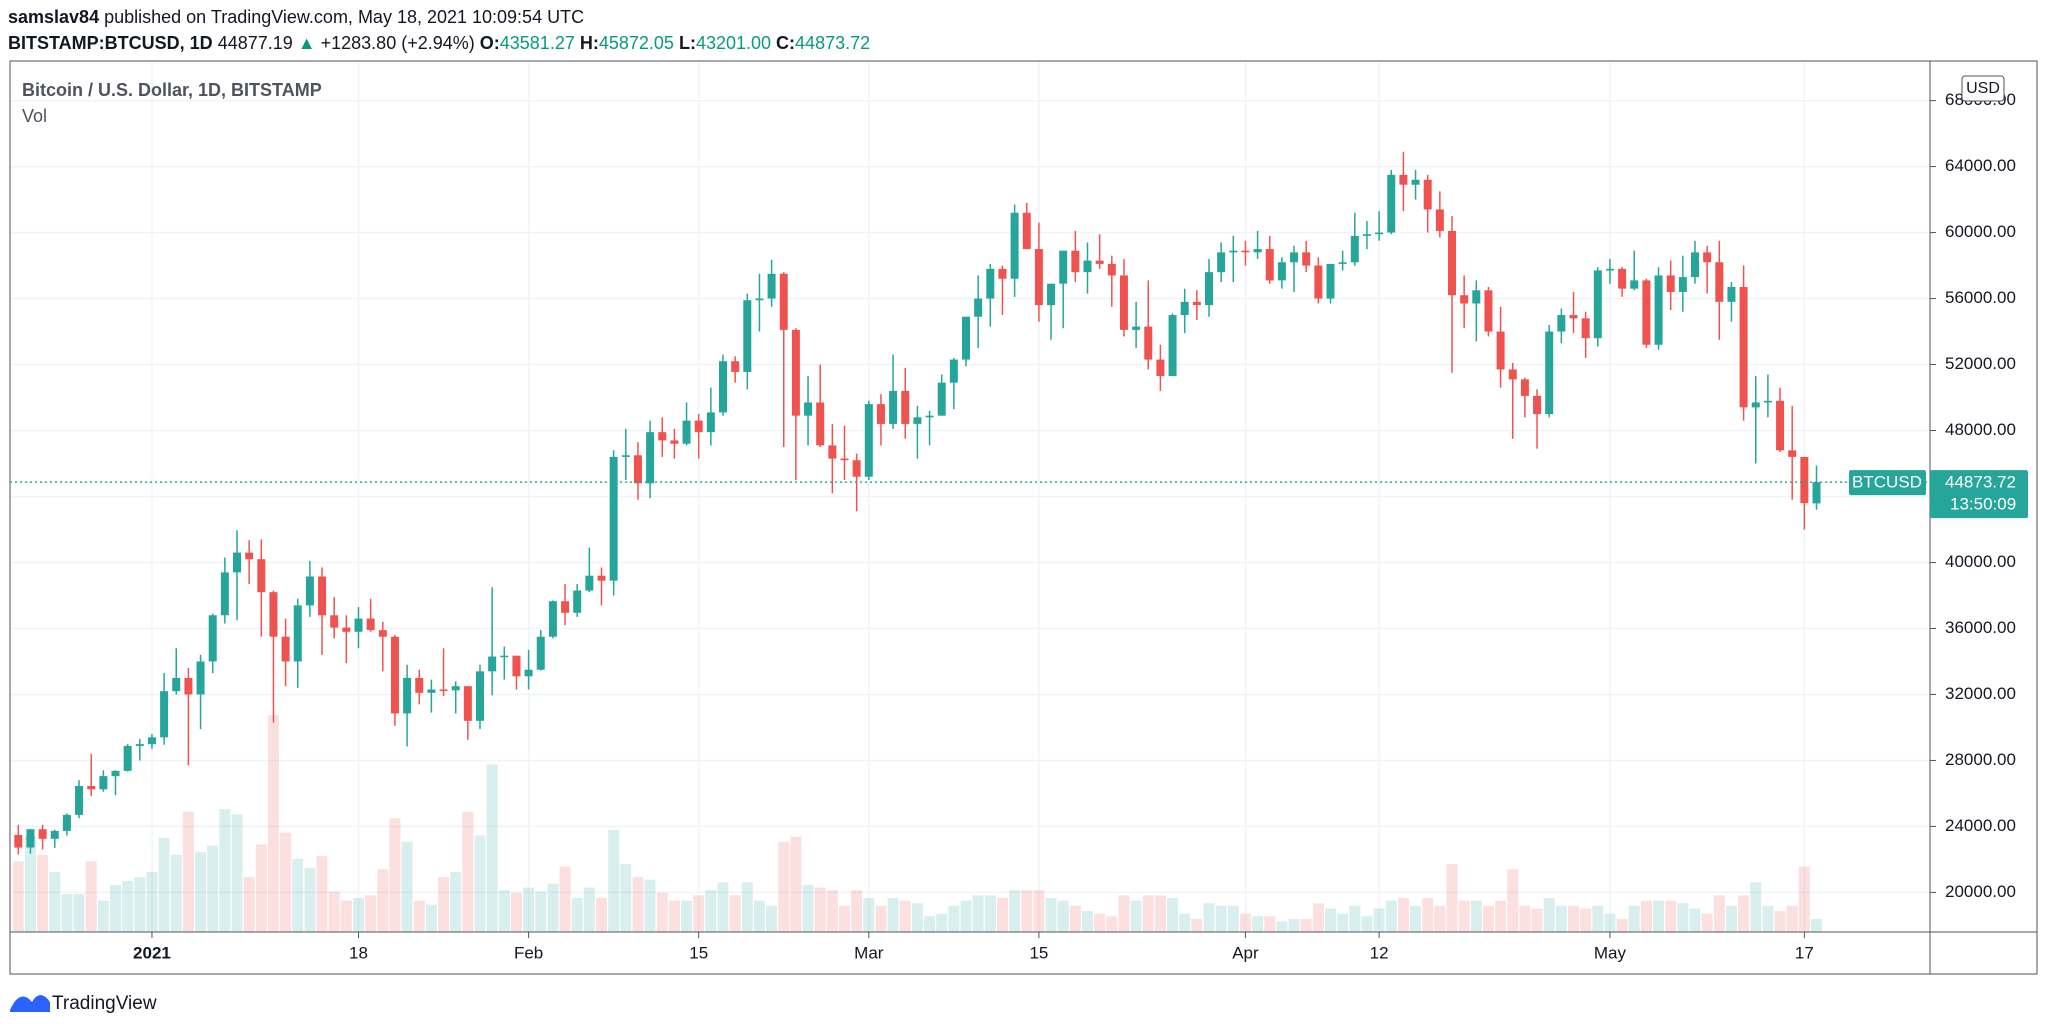 The height and width of the screenshot is (1032, 2048). What do you see at coordinates (687, 43) in the screenshot?
I see `l-label: L:` at bounding box center [687, 43].